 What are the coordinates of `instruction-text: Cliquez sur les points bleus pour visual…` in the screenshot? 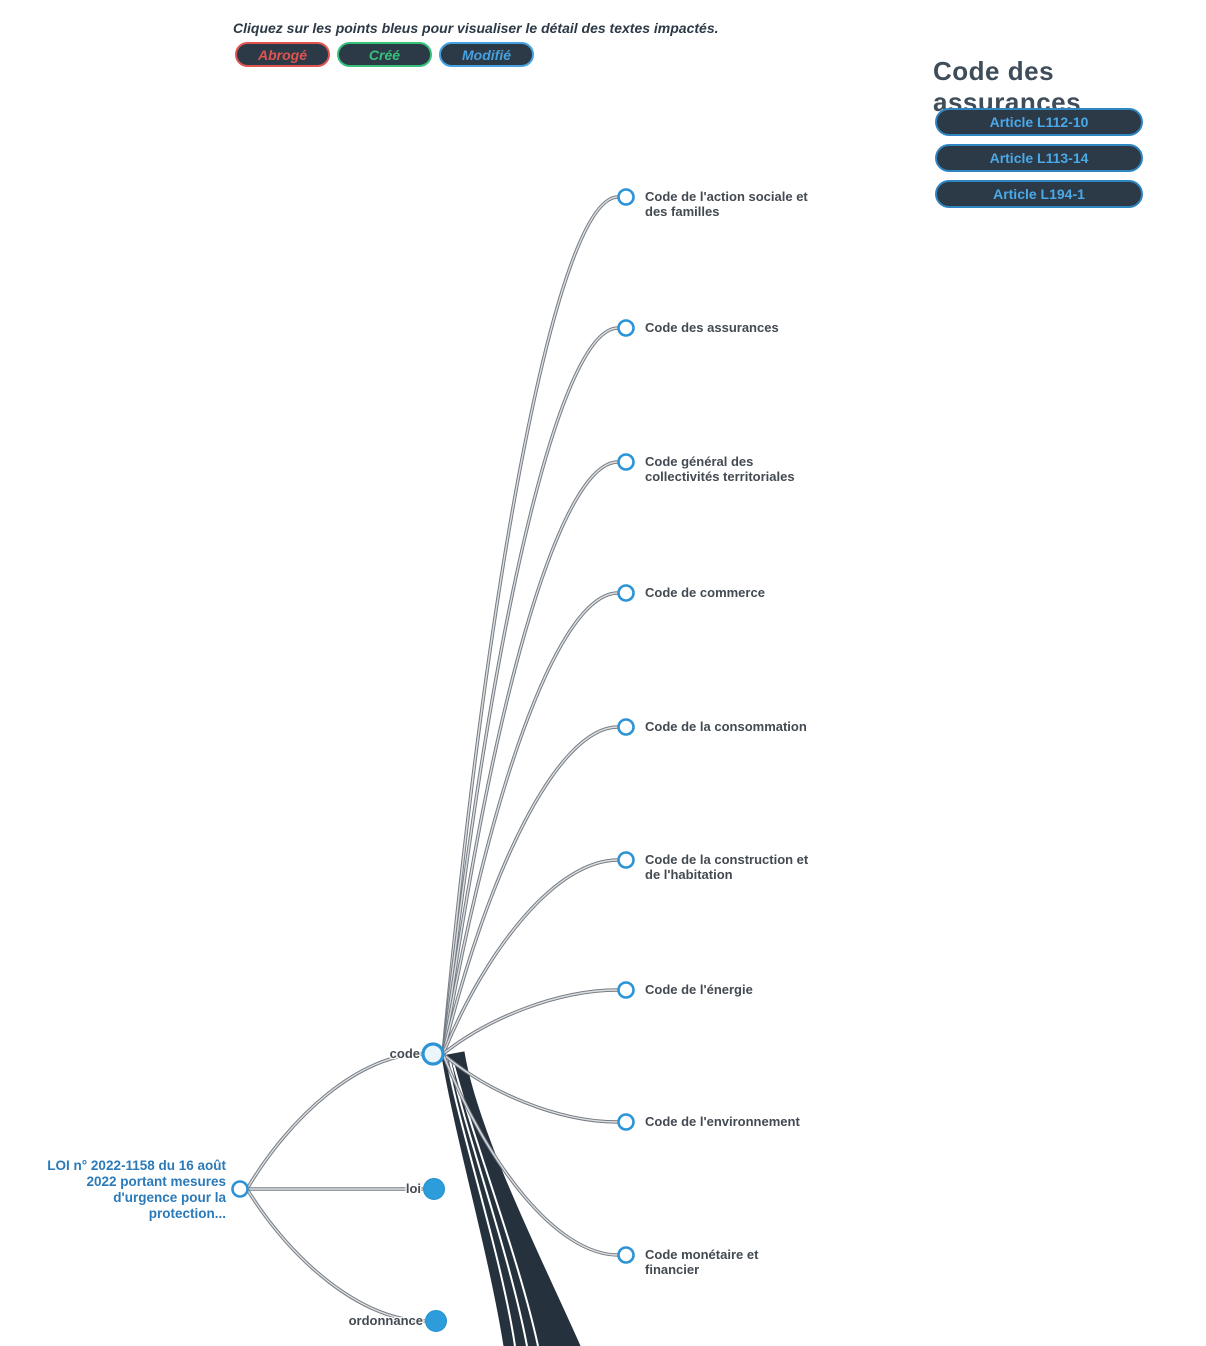 It's located at (476, 28).